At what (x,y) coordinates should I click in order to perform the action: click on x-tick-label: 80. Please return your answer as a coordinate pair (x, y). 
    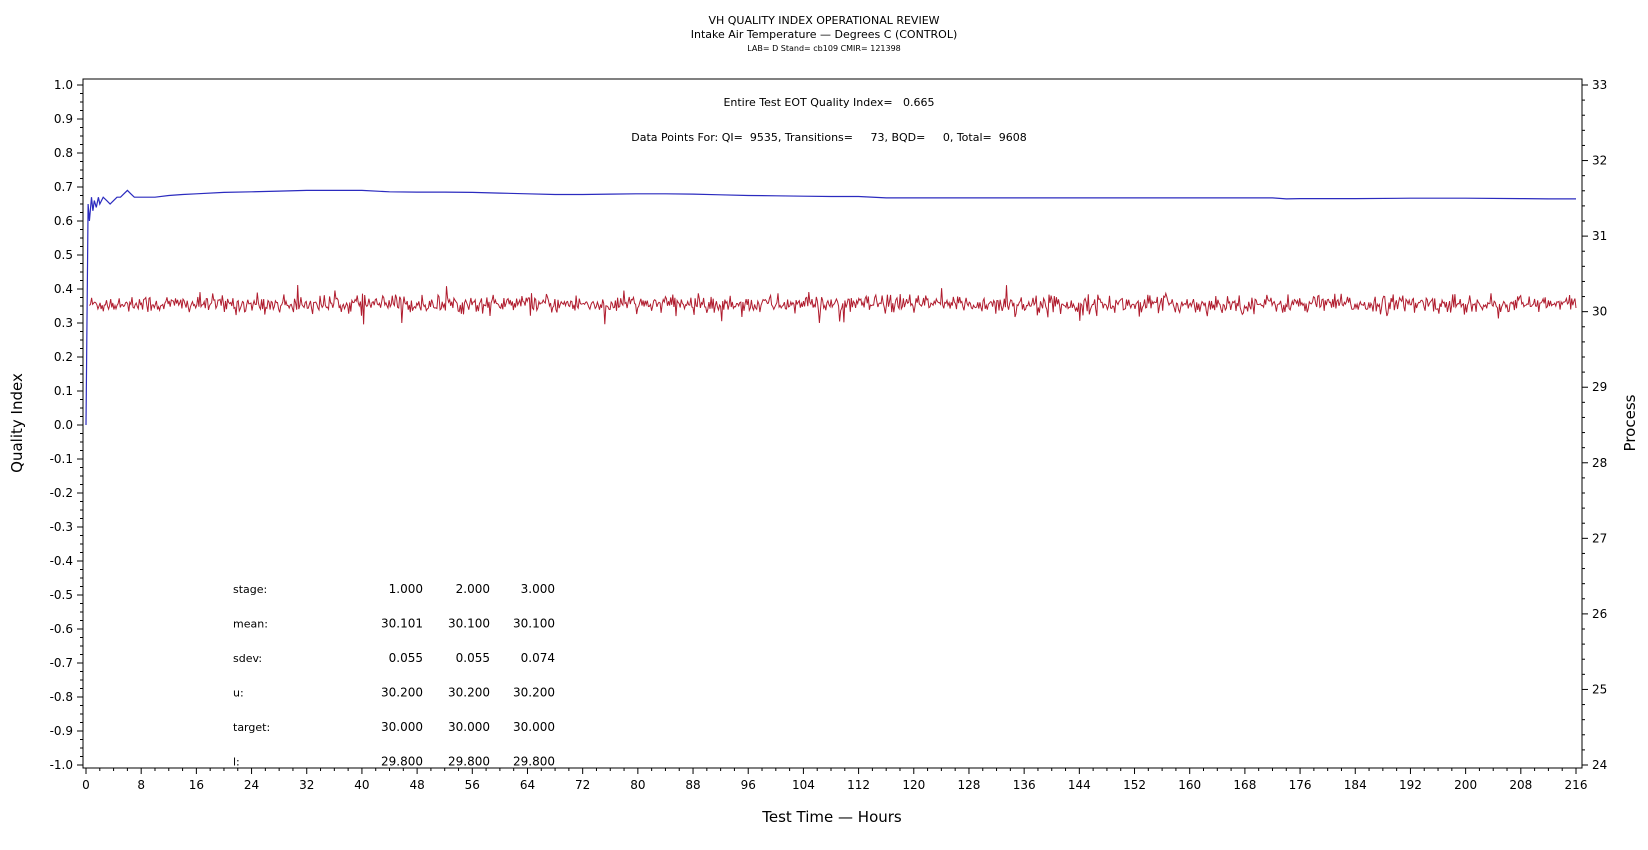
    Looking at the image, I should click on (637, 785).